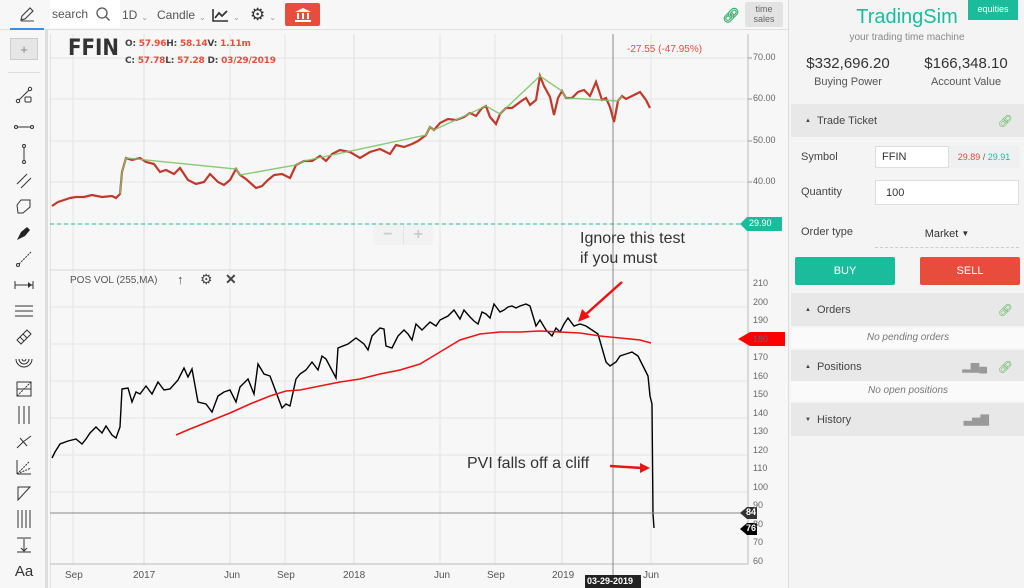  I want to click on price-axis-label: 70.00, so click(764, 57).